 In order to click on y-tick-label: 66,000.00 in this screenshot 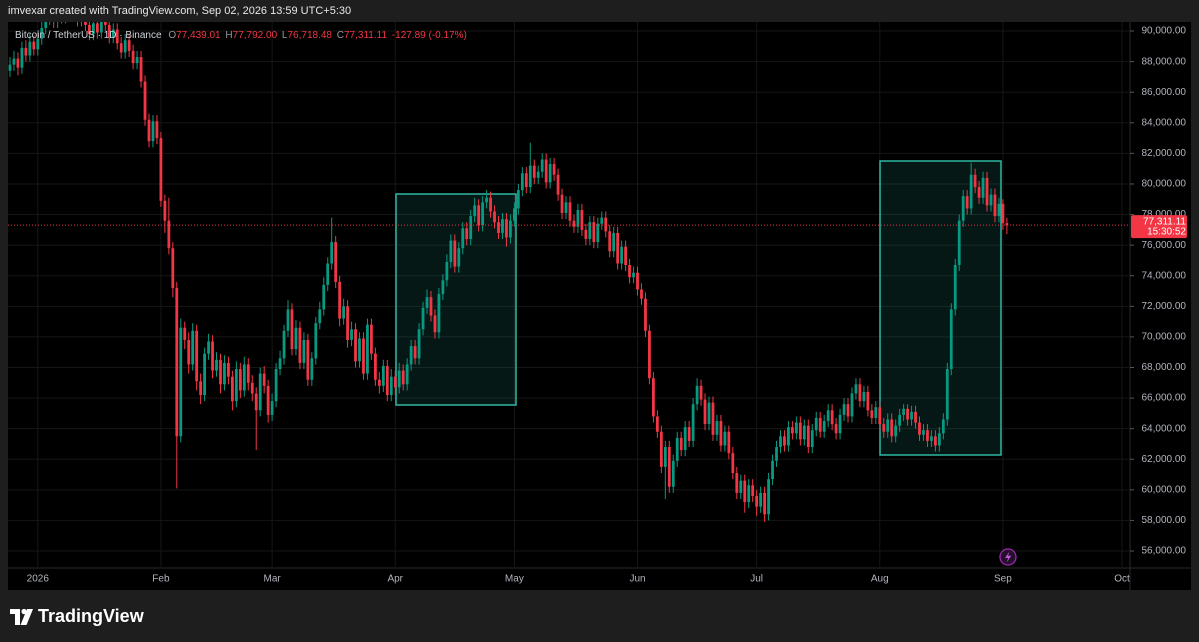, I will do `click(1164, 398)`.